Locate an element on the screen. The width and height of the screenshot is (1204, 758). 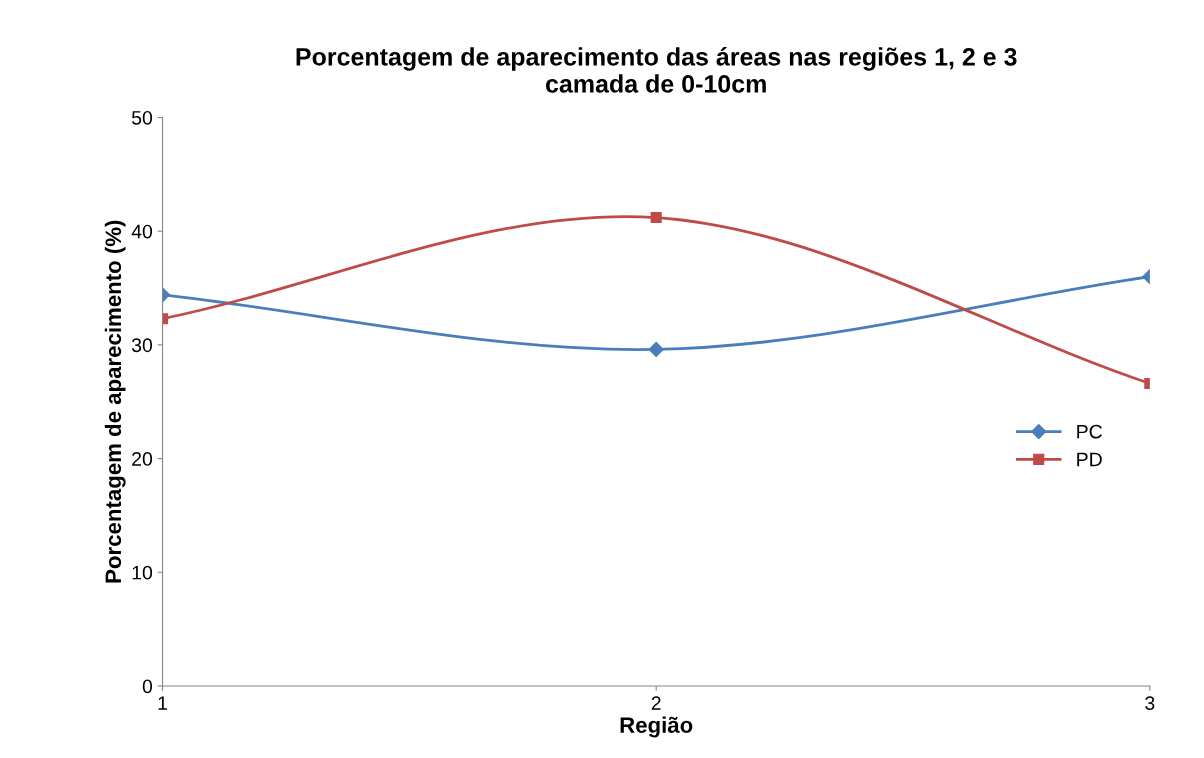
legend-label: PC is located at coordinates (1089, 431).